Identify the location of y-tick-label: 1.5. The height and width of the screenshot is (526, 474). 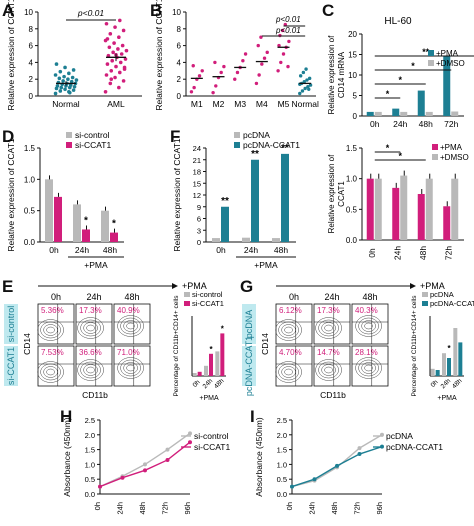
(352, 148).